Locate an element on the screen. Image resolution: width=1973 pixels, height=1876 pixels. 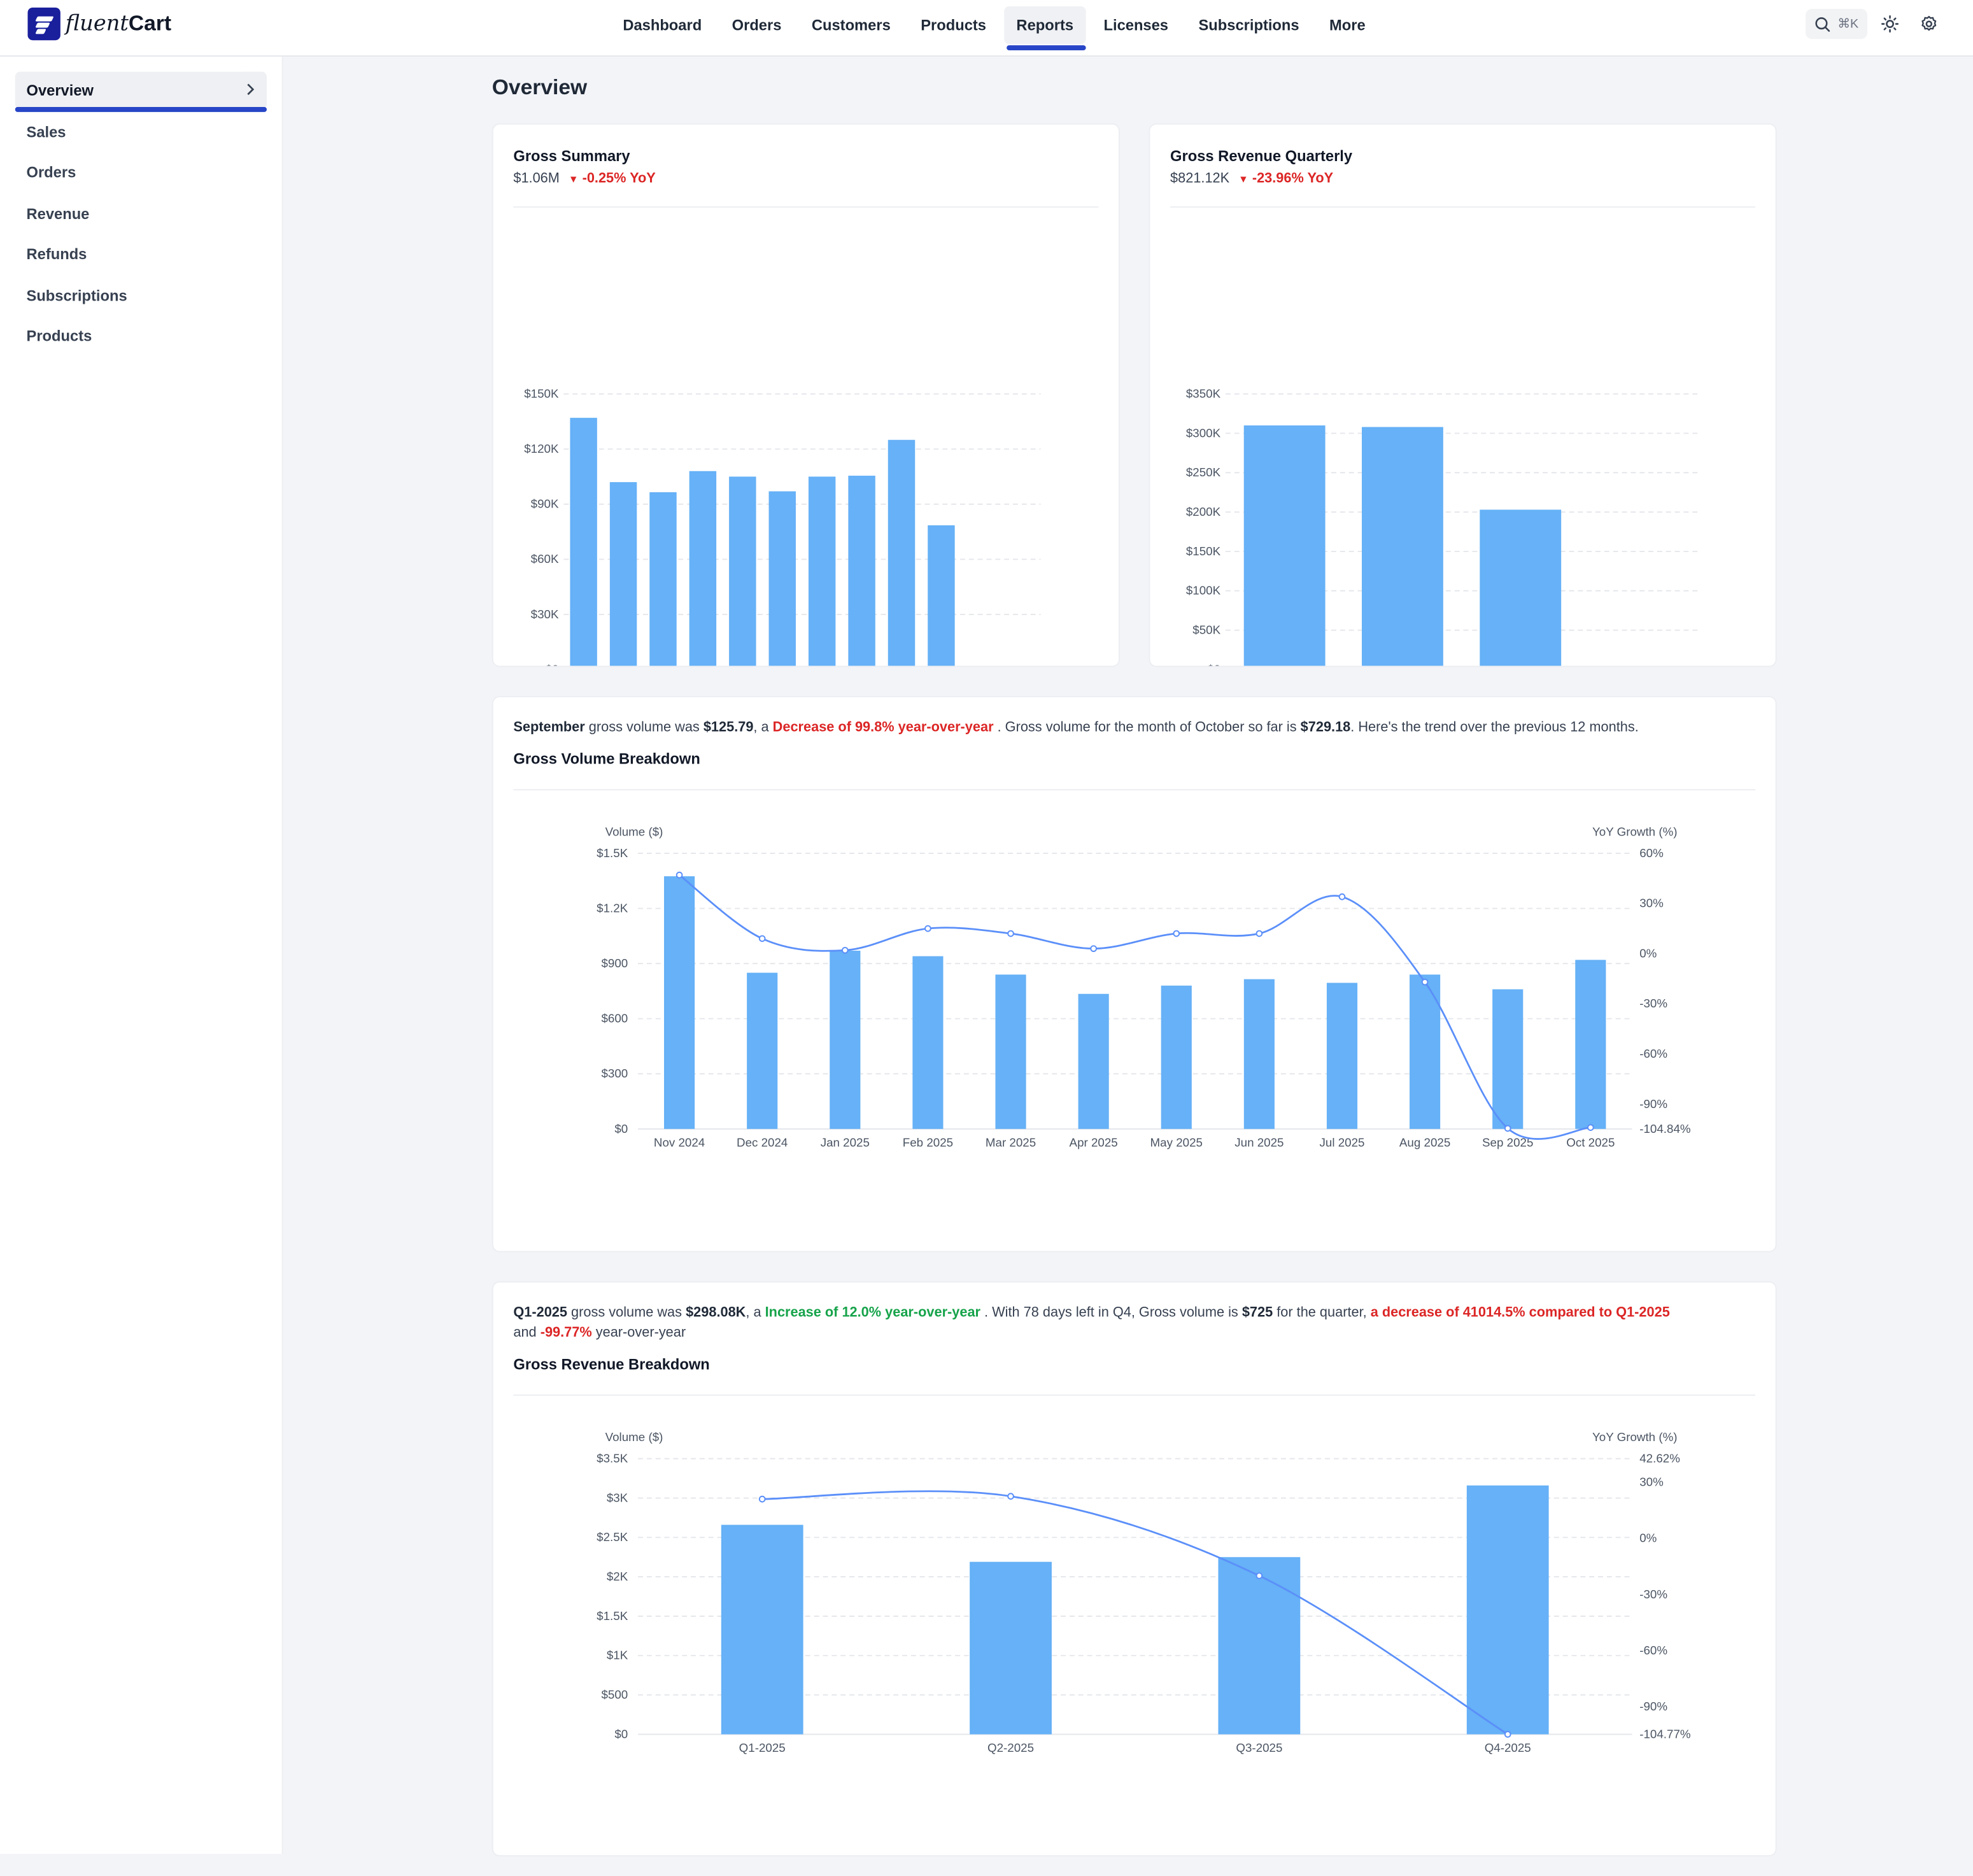
gross-quarterly-value: $821.12K is located at coordinates (1200, 179).